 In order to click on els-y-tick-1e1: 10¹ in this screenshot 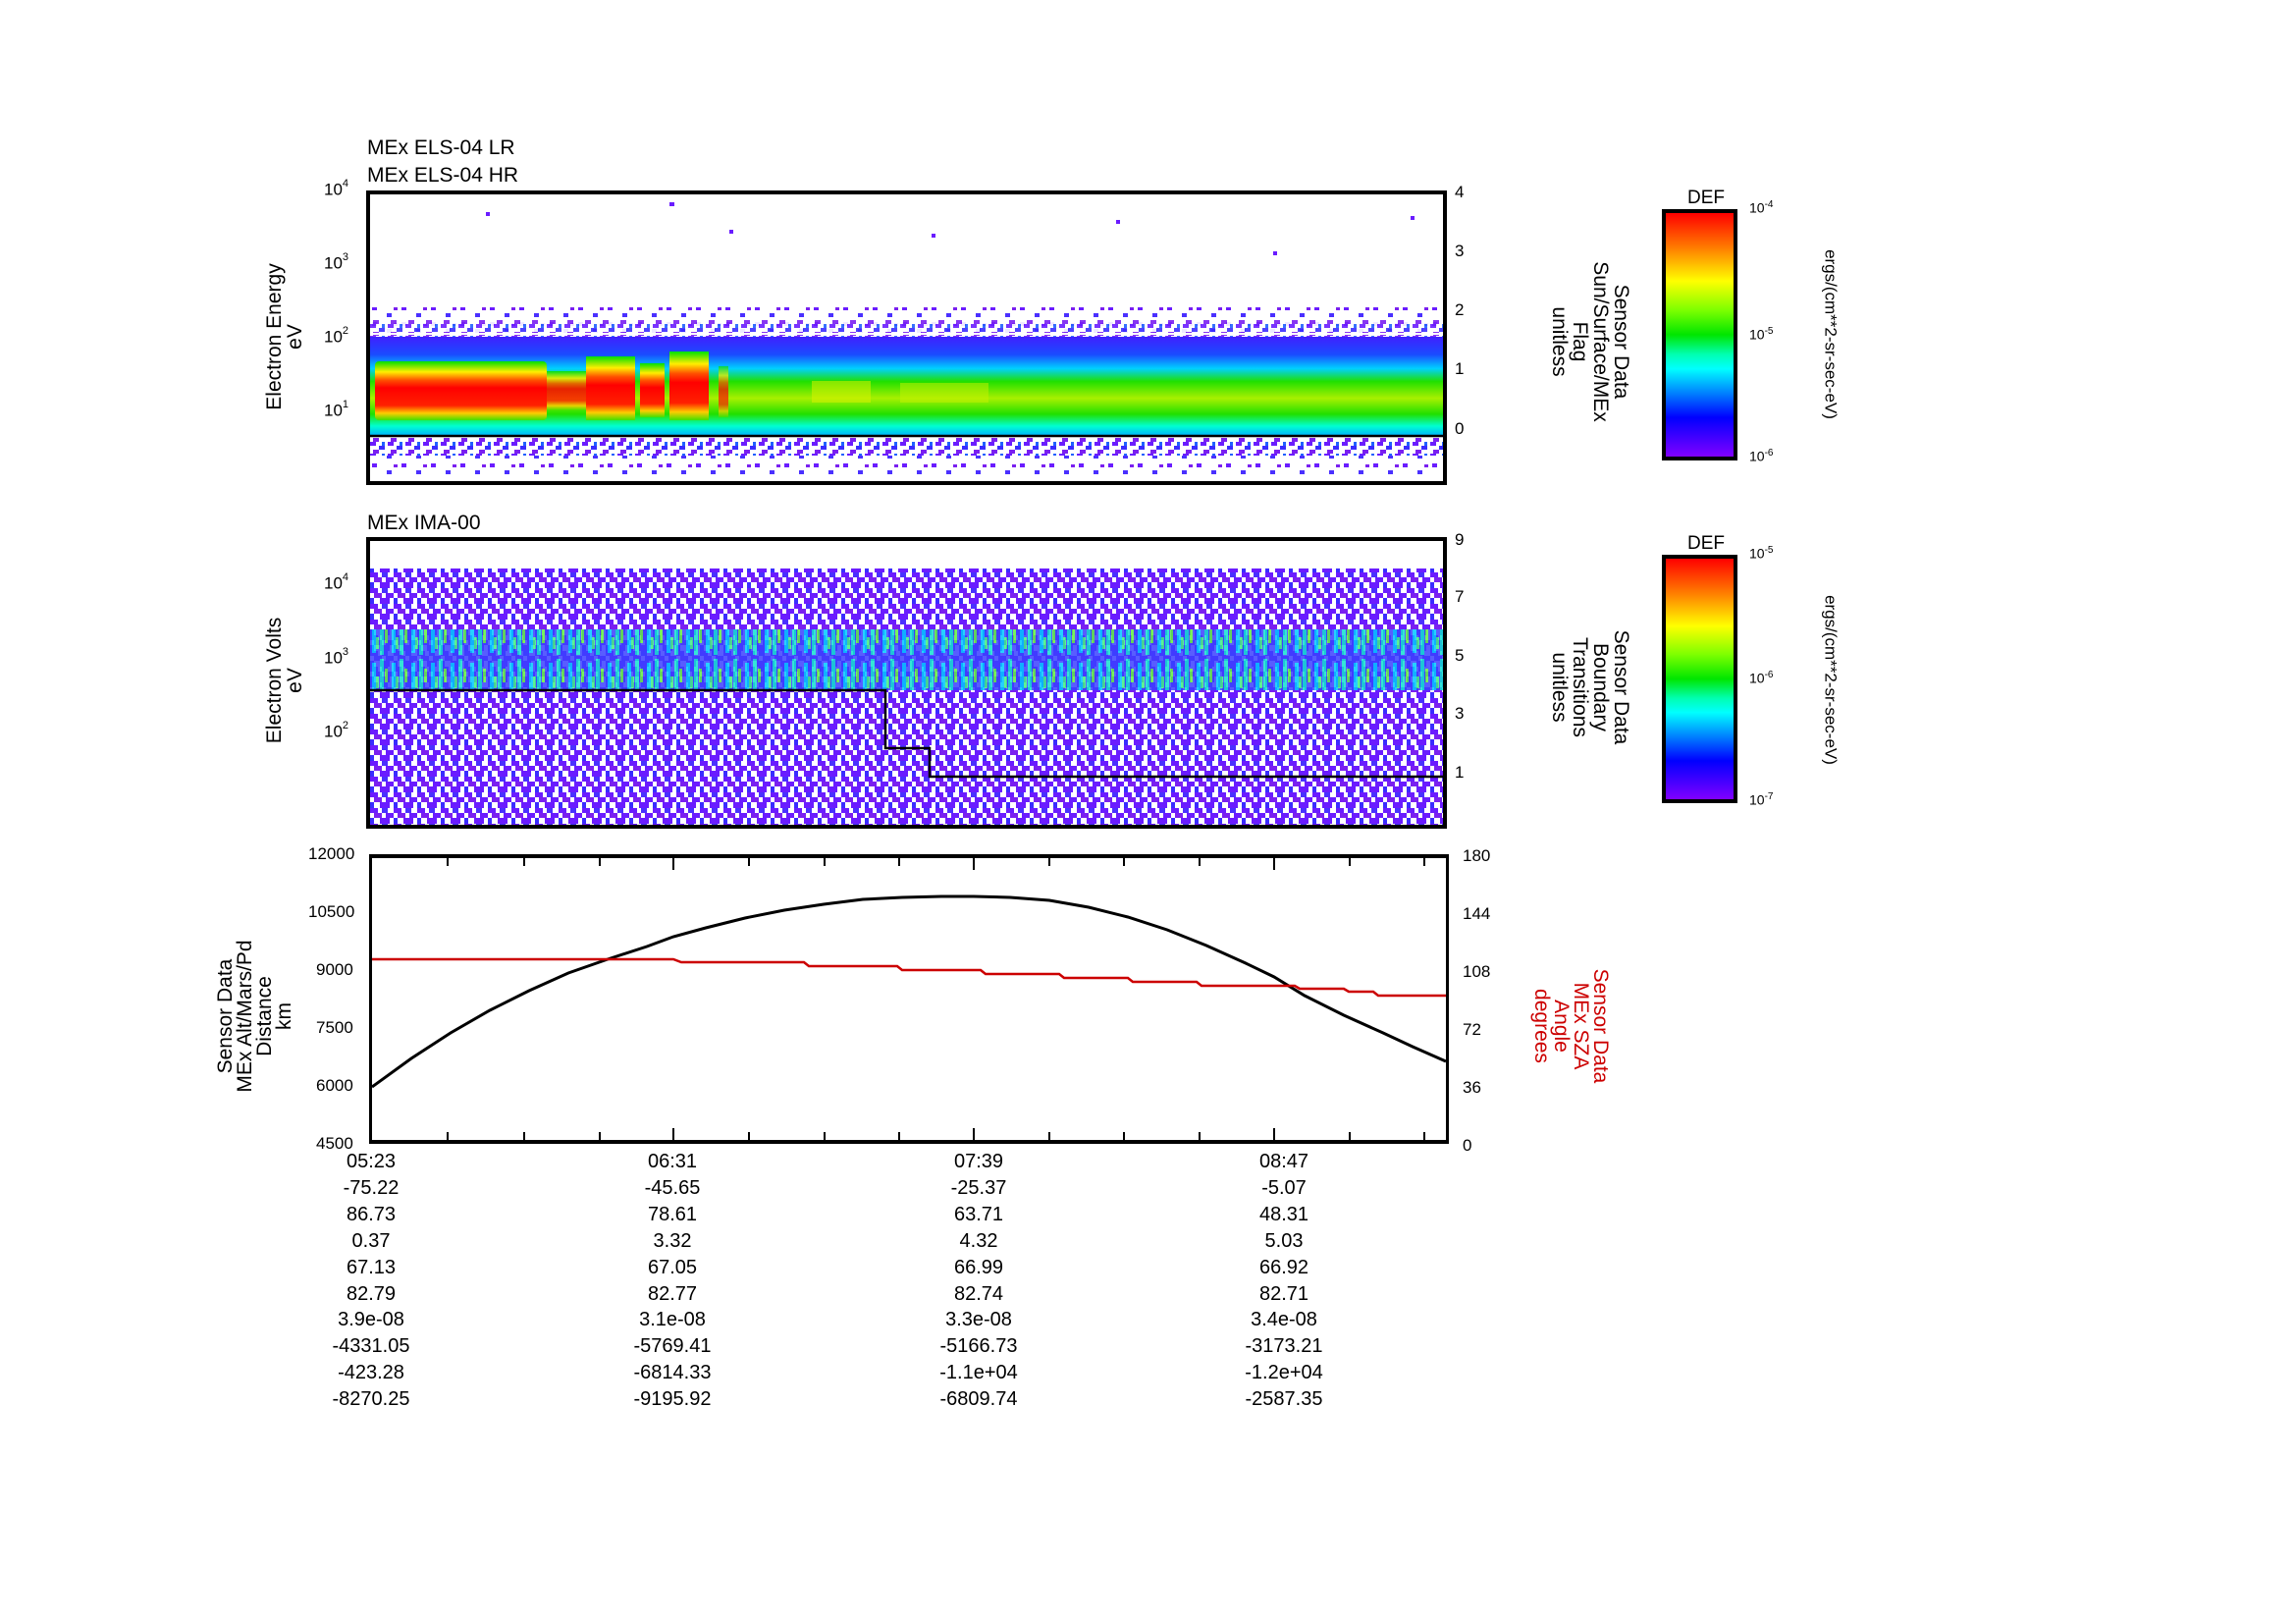, I will do `click(336, 410)`.